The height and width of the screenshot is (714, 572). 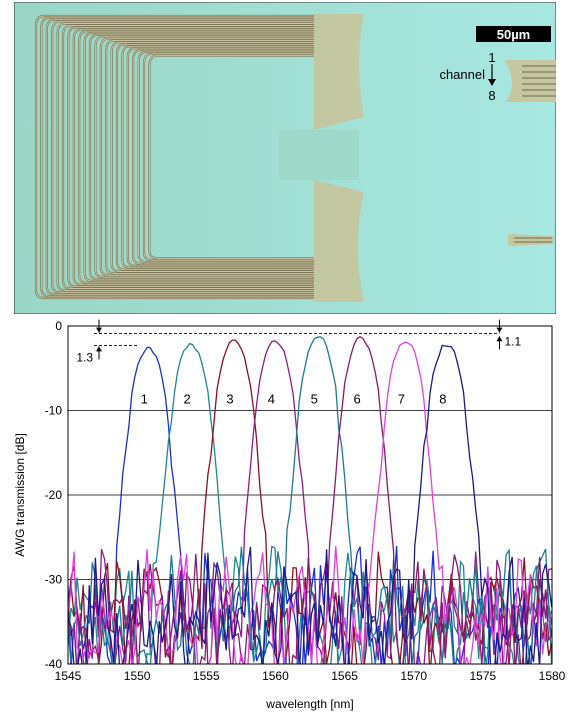 What do you see at coordinates (54, 411) in the screenshot?
I see `y-tick-label: -10` at bounding box center [54, 411].